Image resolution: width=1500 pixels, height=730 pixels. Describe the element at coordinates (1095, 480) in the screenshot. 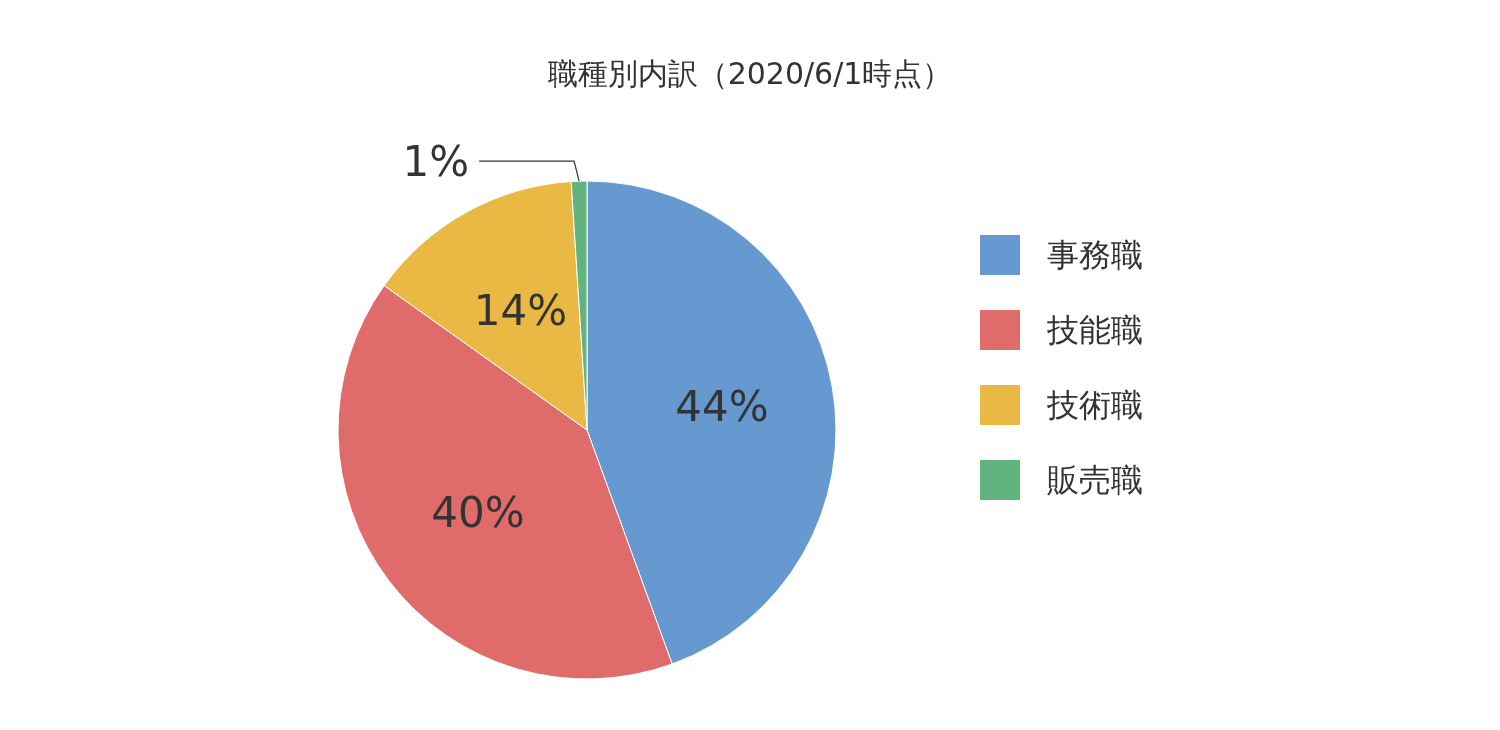

I see `legend-label: 販売職` at that location.